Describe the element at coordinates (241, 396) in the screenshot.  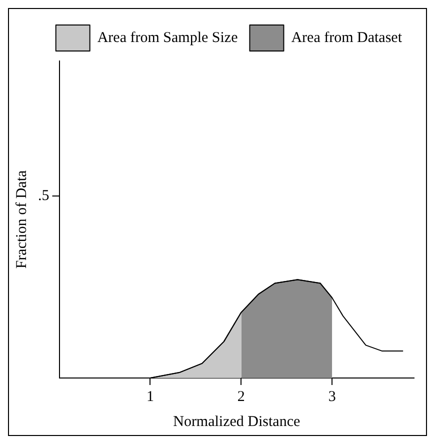
I see `x-tick-label: 2` at that location.